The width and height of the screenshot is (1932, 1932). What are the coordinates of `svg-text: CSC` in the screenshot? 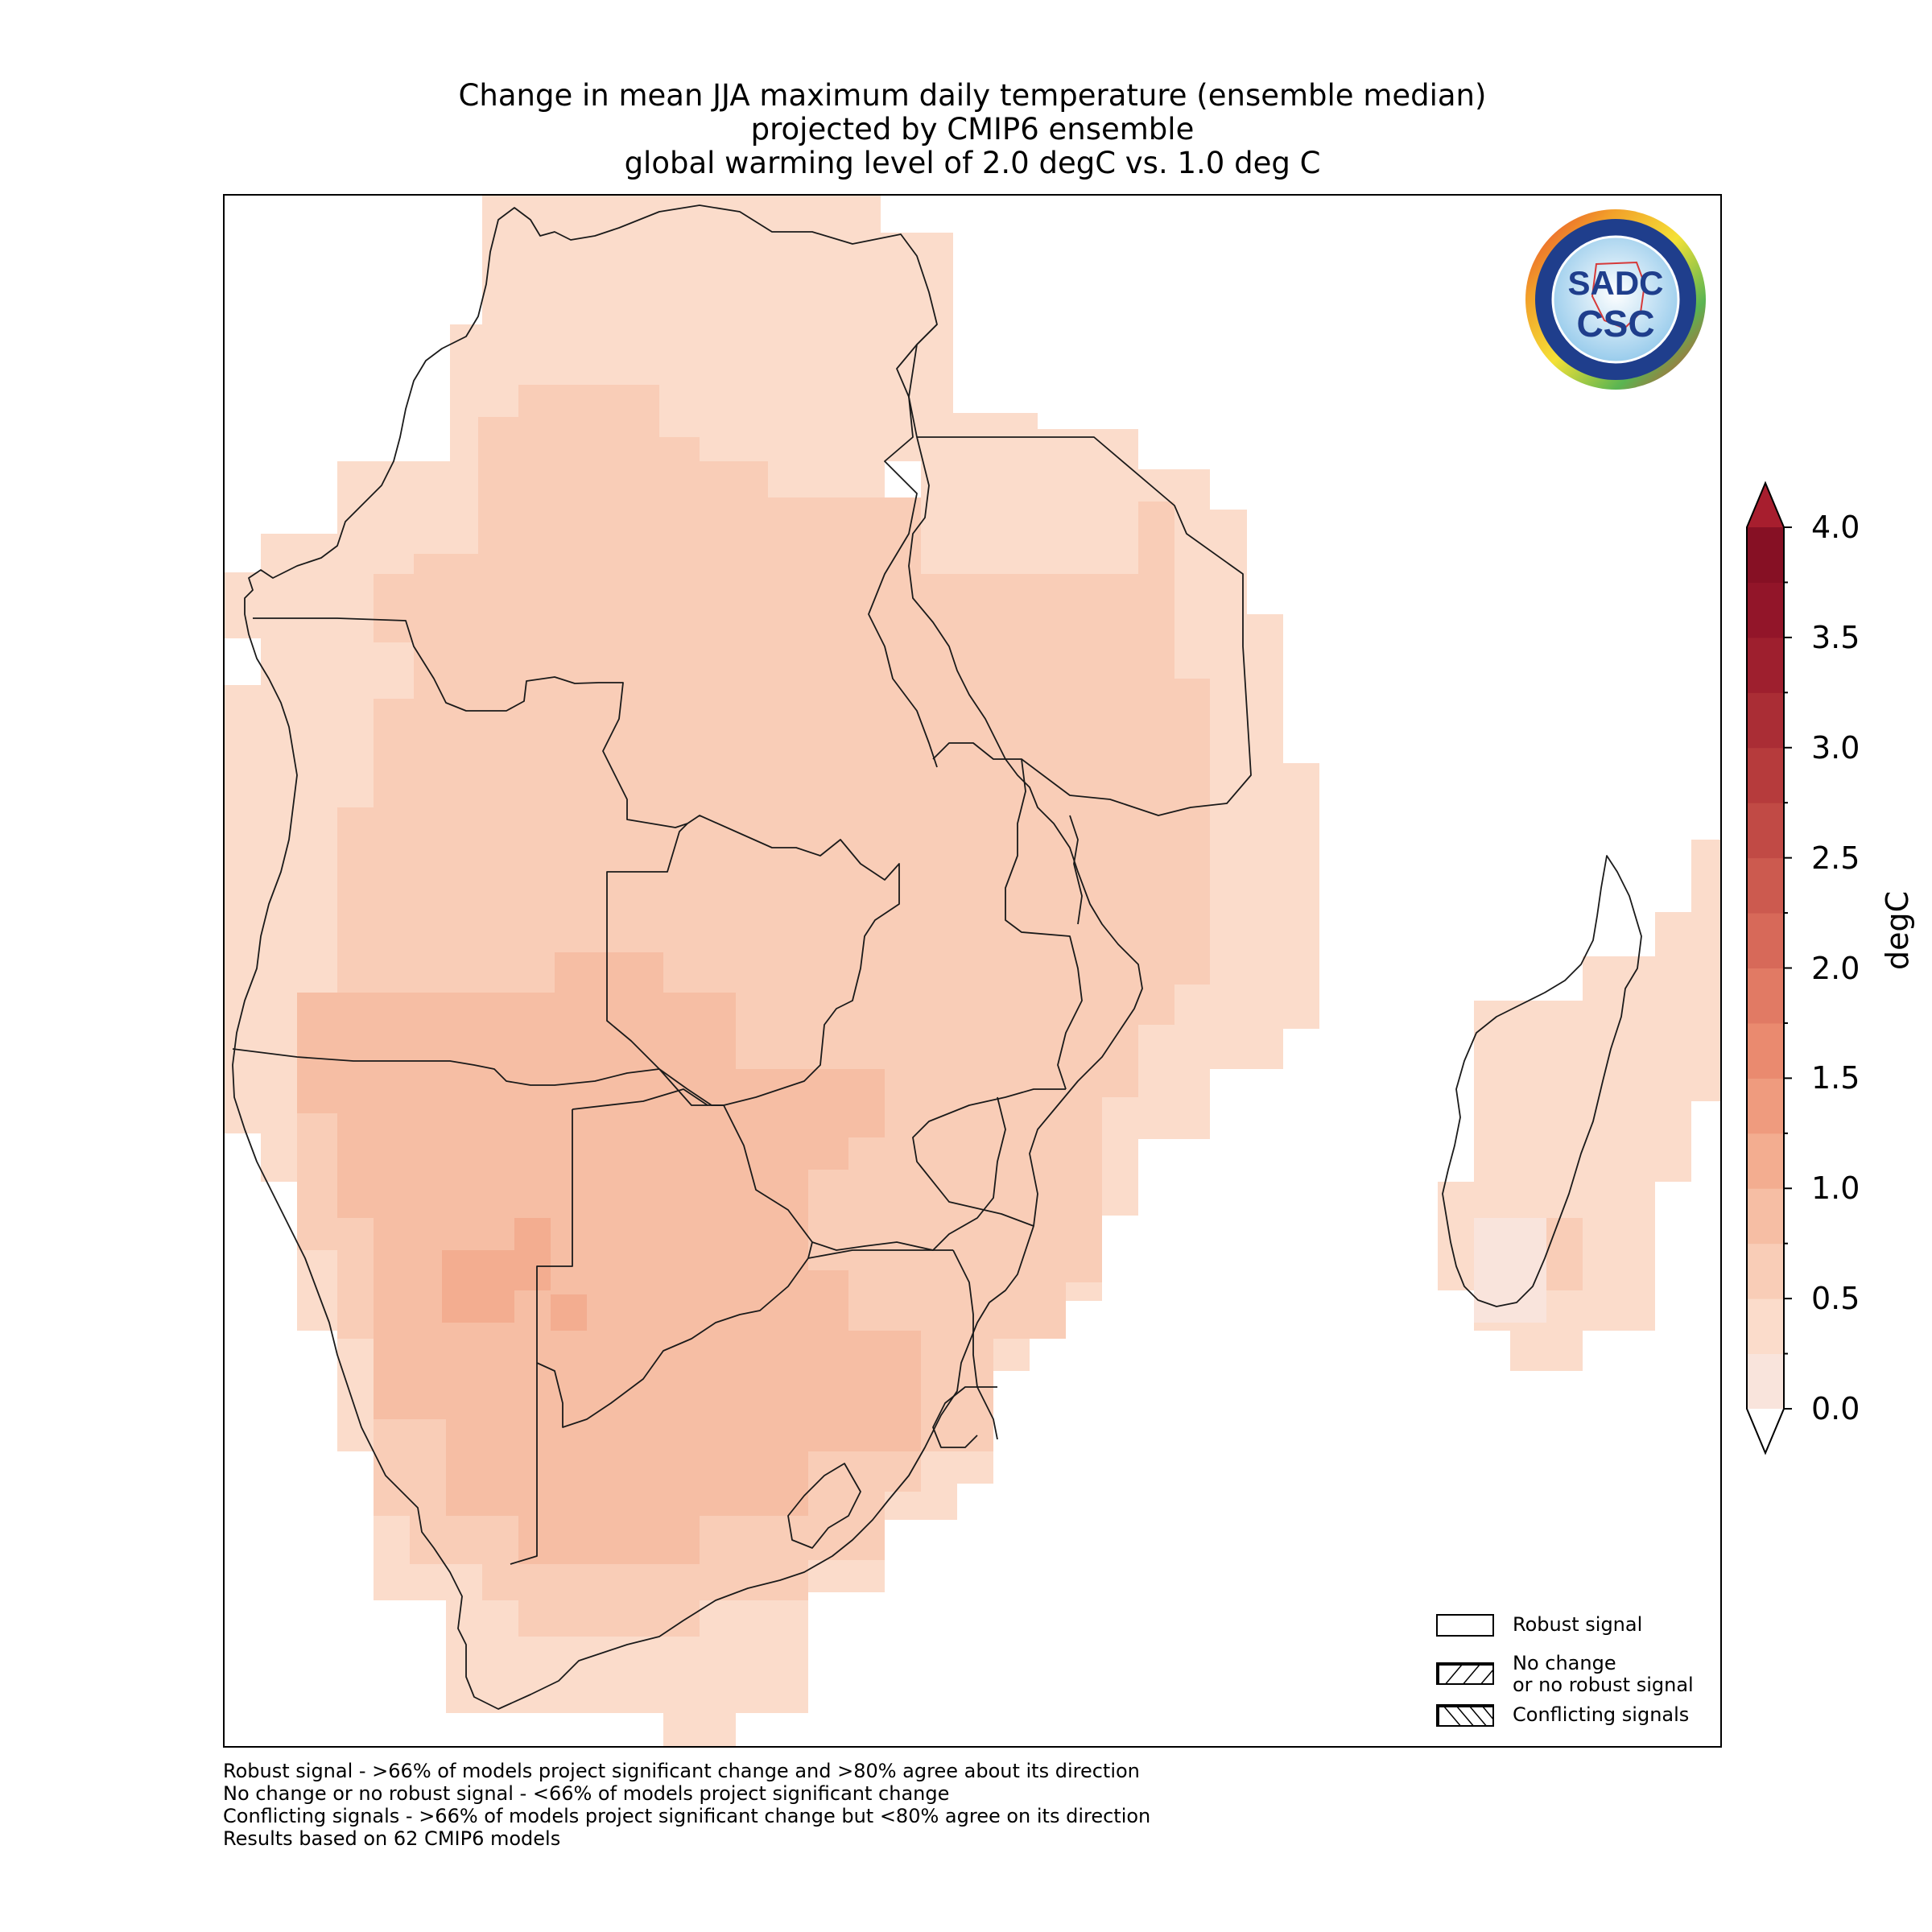 It's located at (1615, 324).